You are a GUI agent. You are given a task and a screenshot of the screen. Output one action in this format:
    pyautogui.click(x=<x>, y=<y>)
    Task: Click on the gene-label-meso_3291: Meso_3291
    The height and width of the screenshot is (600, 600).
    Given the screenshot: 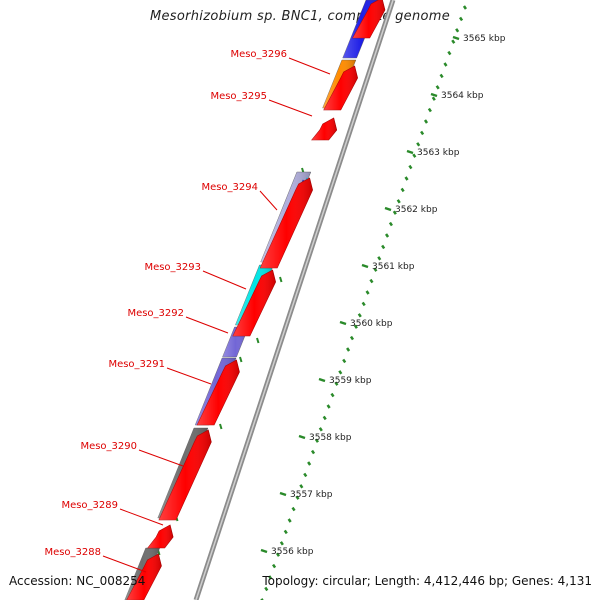 What is the action you would take?
    pyautogui.click(x=136, y=364)
    